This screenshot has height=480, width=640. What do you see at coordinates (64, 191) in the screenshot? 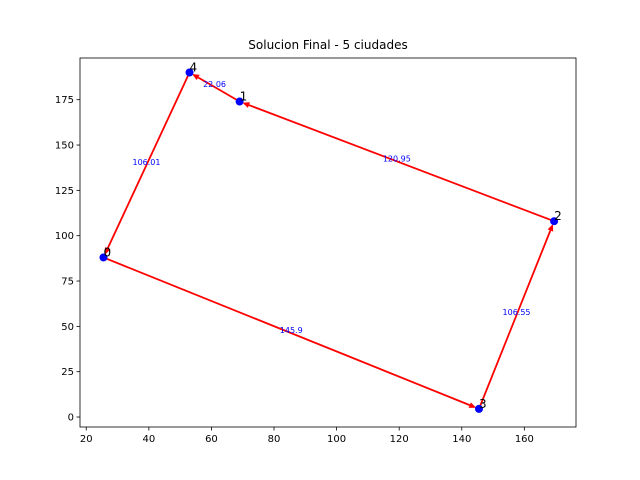
I see `y-tick-label: 125` at bounding box center [64, 191].